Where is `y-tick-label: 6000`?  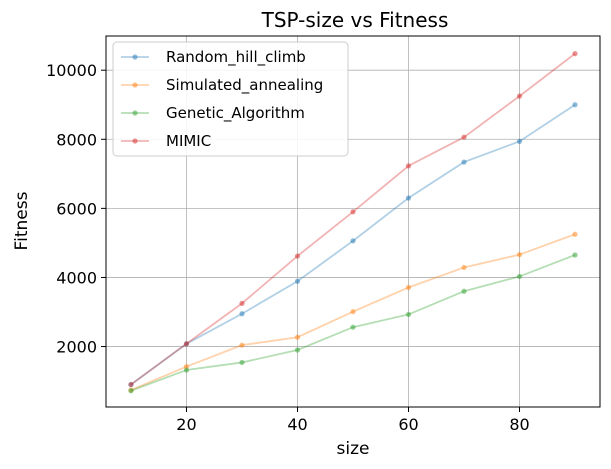
y-tick-label: 6000 is located at coordinates (76, 208).